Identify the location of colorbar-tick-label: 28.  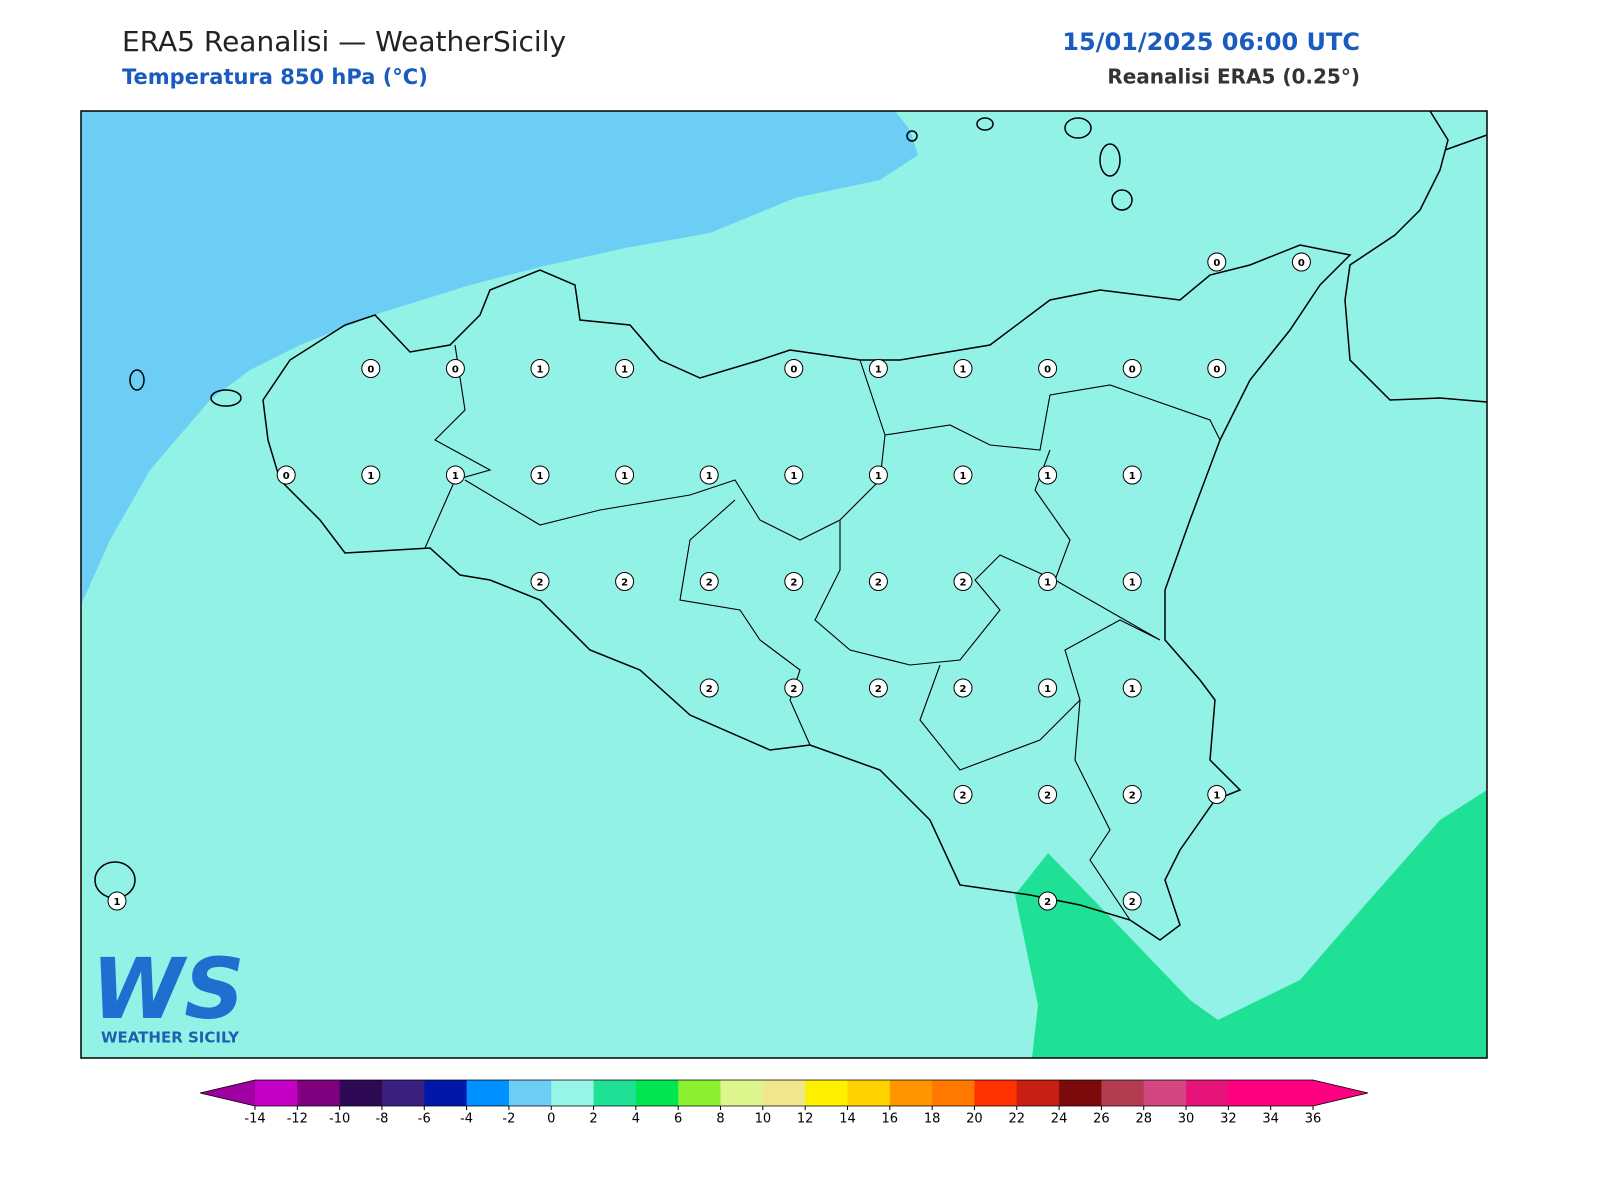
(1143, 1119).